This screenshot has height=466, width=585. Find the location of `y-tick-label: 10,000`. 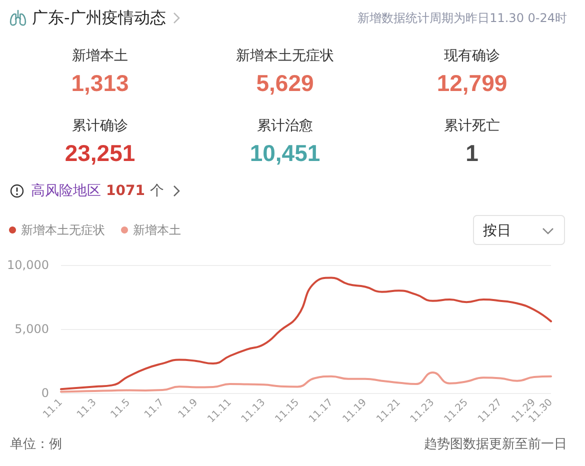

y-tick-label: 10,000 is located at coordinates (28, 265).